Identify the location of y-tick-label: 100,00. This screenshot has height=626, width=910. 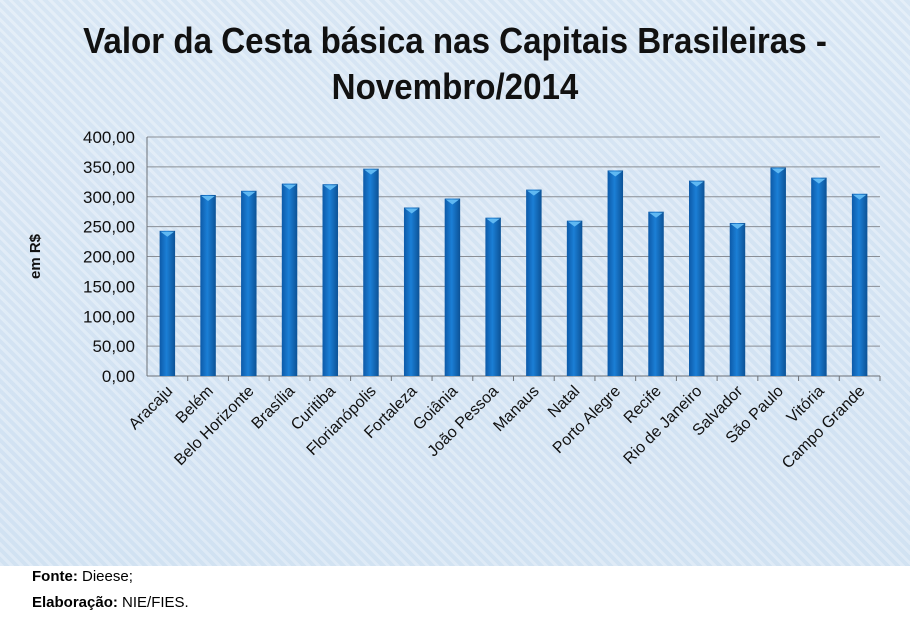
(109, 316).